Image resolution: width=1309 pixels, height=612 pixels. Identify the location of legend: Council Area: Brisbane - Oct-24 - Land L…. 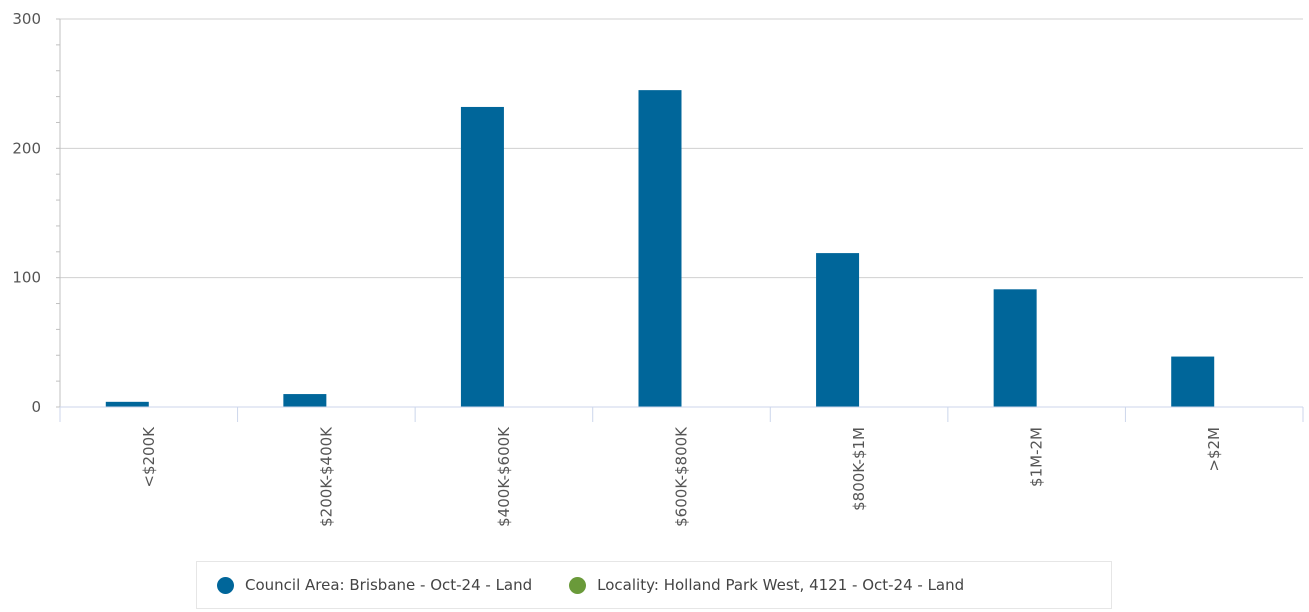
(654, 585).